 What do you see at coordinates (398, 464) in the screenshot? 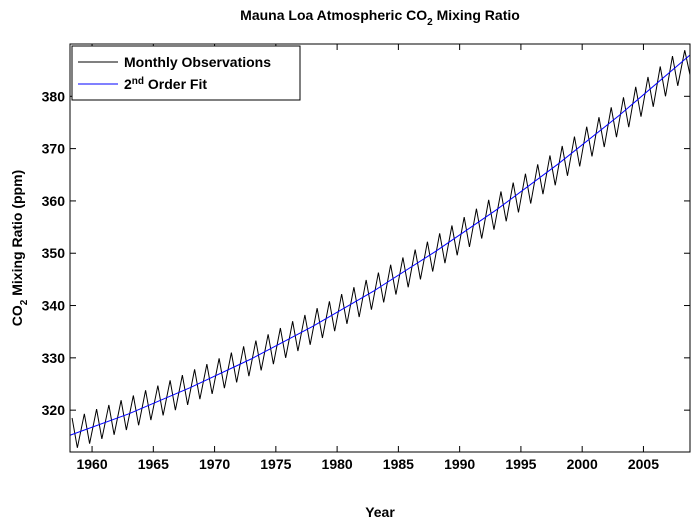
I see `x-tick-label: 1985` at bounding box center [398, 464].